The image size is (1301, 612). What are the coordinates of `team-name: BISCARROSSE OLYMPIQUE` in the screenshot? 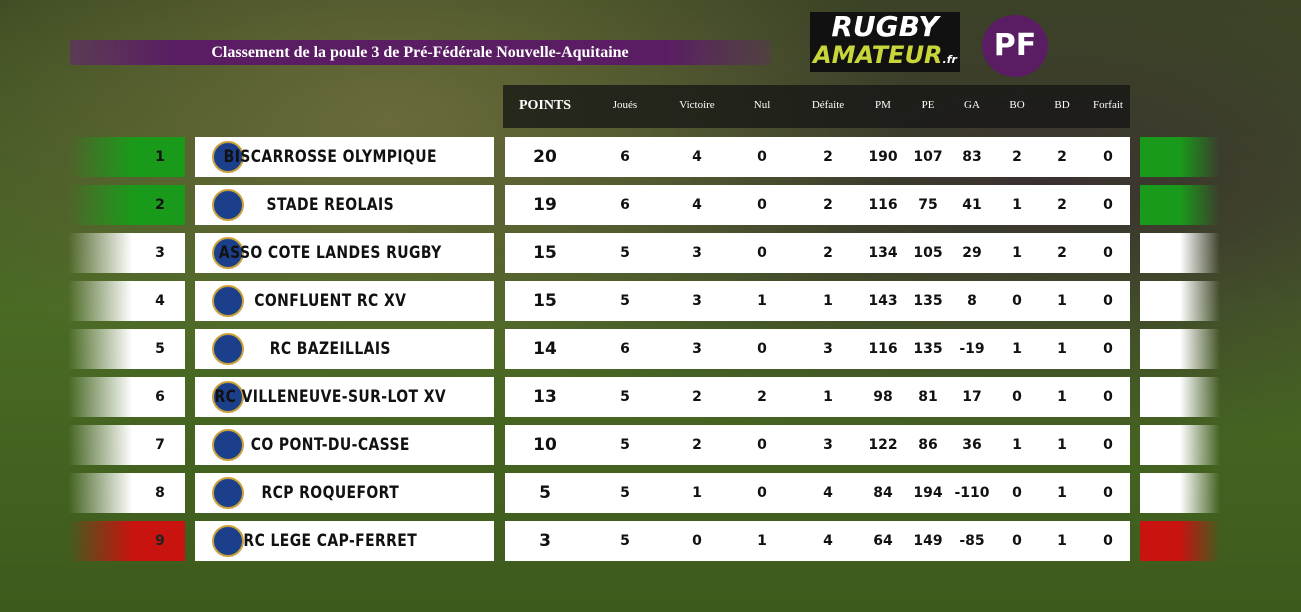 It's located at (330, 157).